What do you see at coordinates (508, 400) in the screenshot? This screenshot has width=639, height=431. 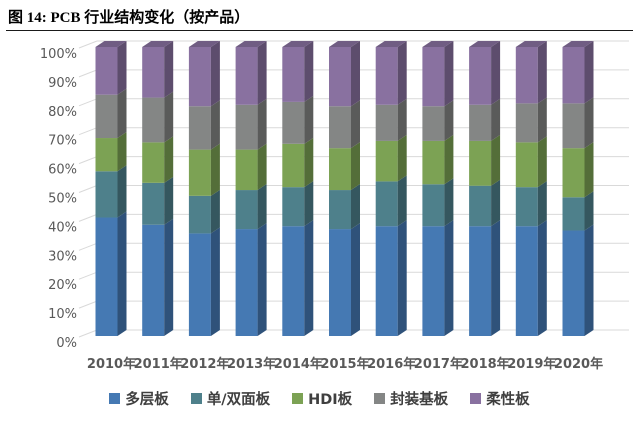 I see `legend-label: 柔性板` at bounding box center [508, 400].